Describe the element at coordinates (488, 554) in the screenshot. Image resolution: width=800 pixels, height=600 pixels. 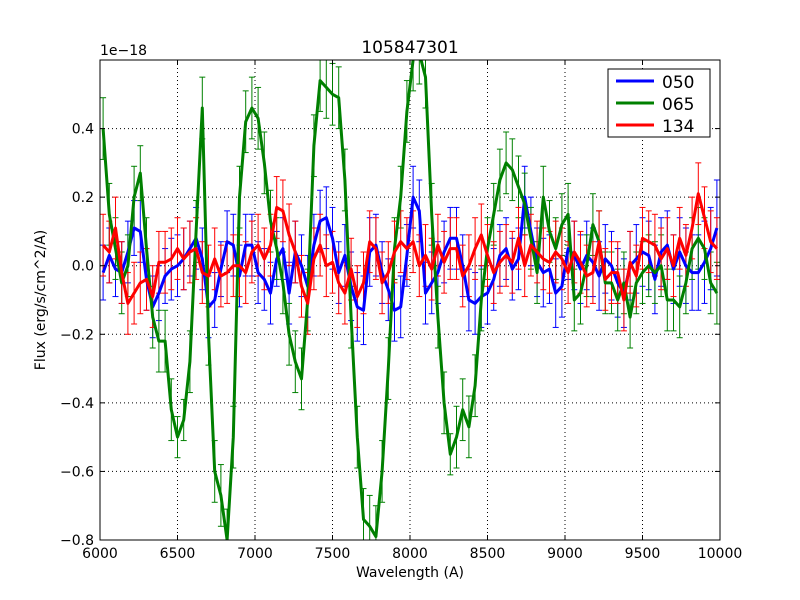
I see `x-tick-label: 8500` at that location.